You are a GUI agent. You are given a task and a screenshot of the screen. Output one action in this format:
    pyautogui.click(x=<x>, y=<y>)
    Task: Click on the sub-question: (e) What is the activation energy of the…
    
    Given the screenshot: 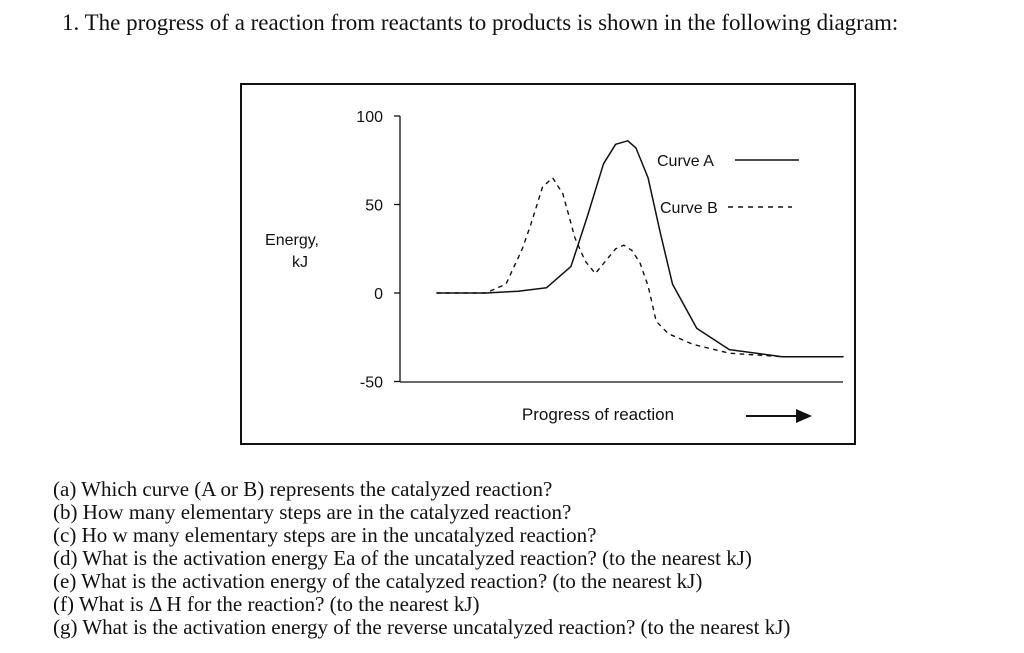 What is the action you would take?
    pyautogui.click(x=378, y=581)
    